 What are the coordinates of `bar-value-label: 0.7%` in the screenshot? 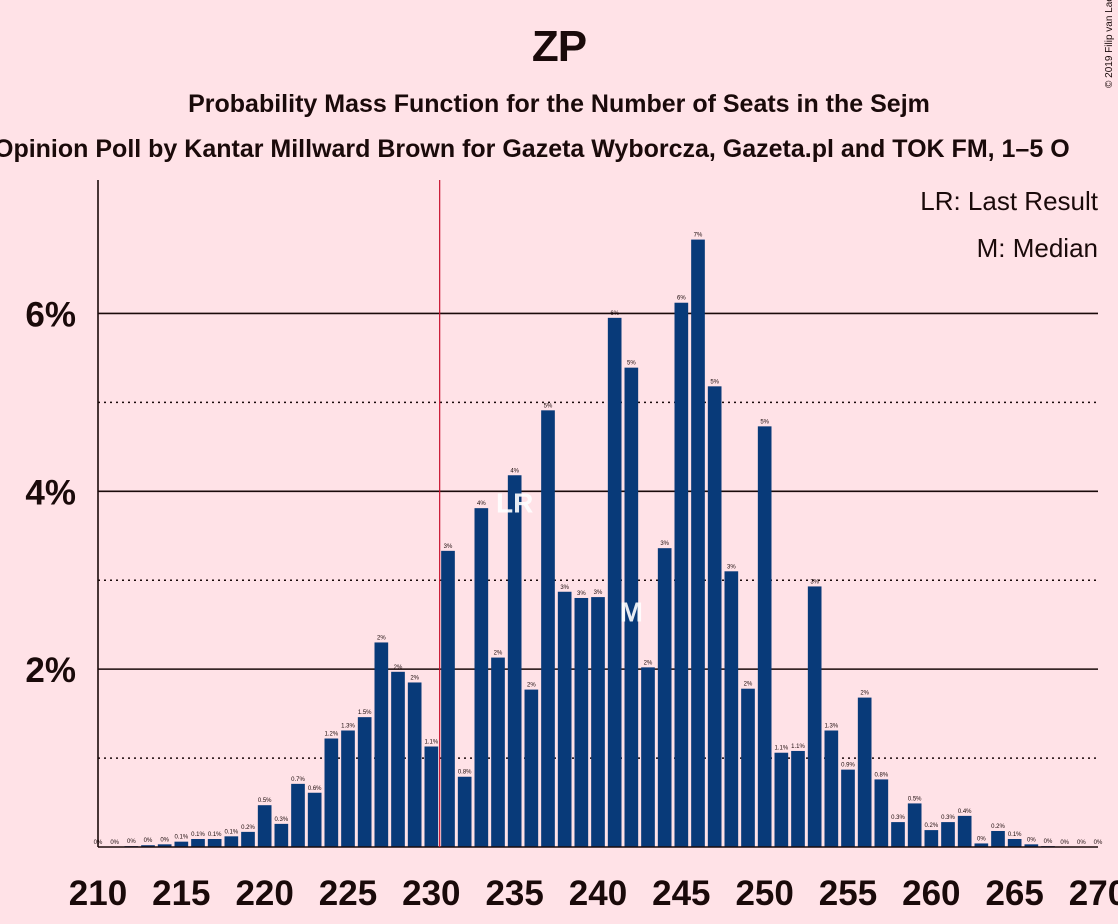 It's located at (298, 780).